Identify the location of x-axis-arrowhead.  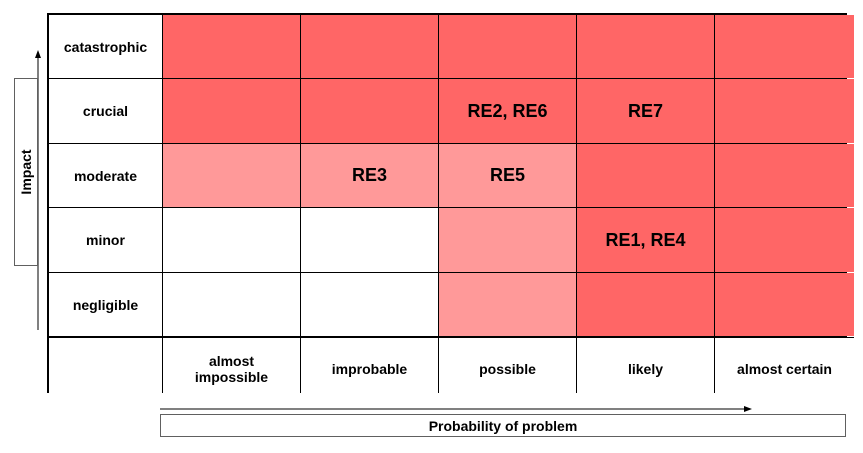
(748, 409).